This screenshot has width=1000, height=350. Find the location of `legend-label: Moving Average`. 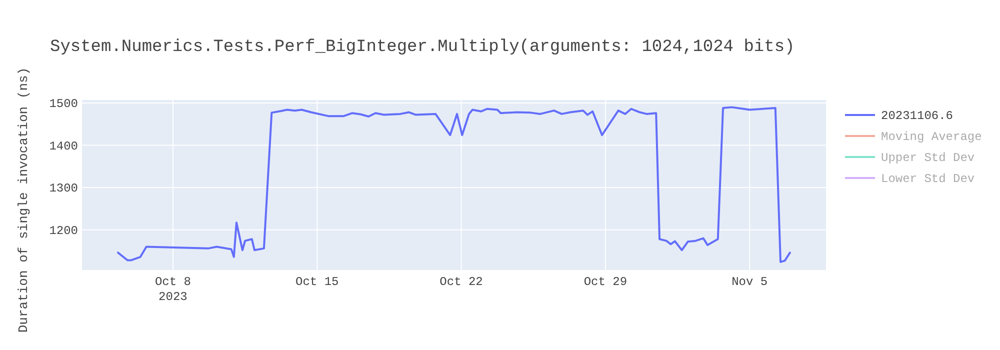

legend-label: Moving Average is located at coordinates (931, 137).